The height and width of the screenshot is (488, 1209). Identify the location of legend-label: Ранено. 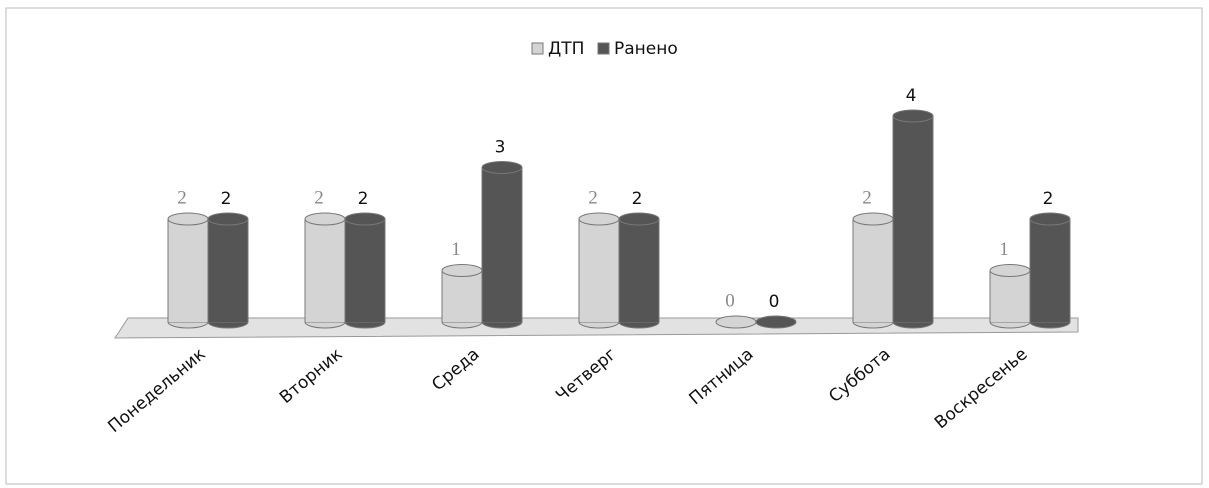
(646, 49).